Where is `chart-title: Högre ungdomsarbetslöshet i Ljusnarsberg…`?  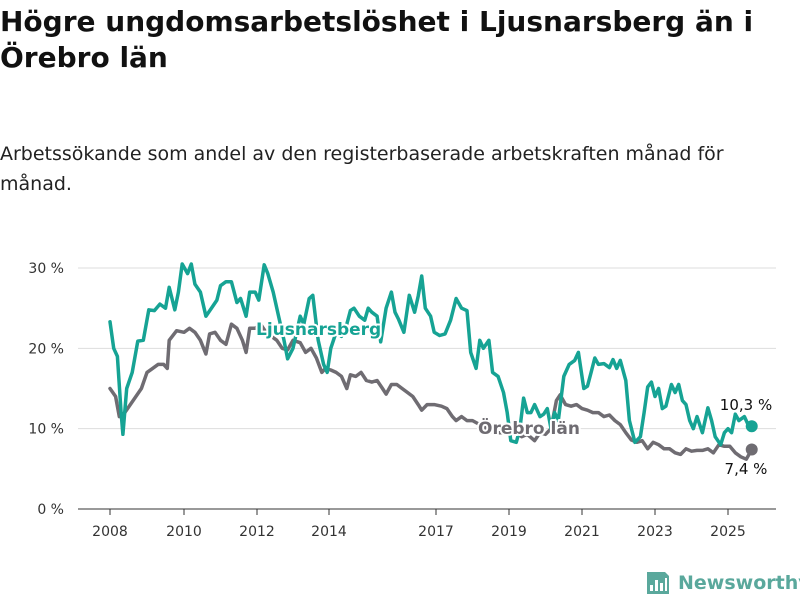
chart-title: Högre ungdomsarbetslöshet i Ljusnarsberg… is located at coordinates (377, 39).